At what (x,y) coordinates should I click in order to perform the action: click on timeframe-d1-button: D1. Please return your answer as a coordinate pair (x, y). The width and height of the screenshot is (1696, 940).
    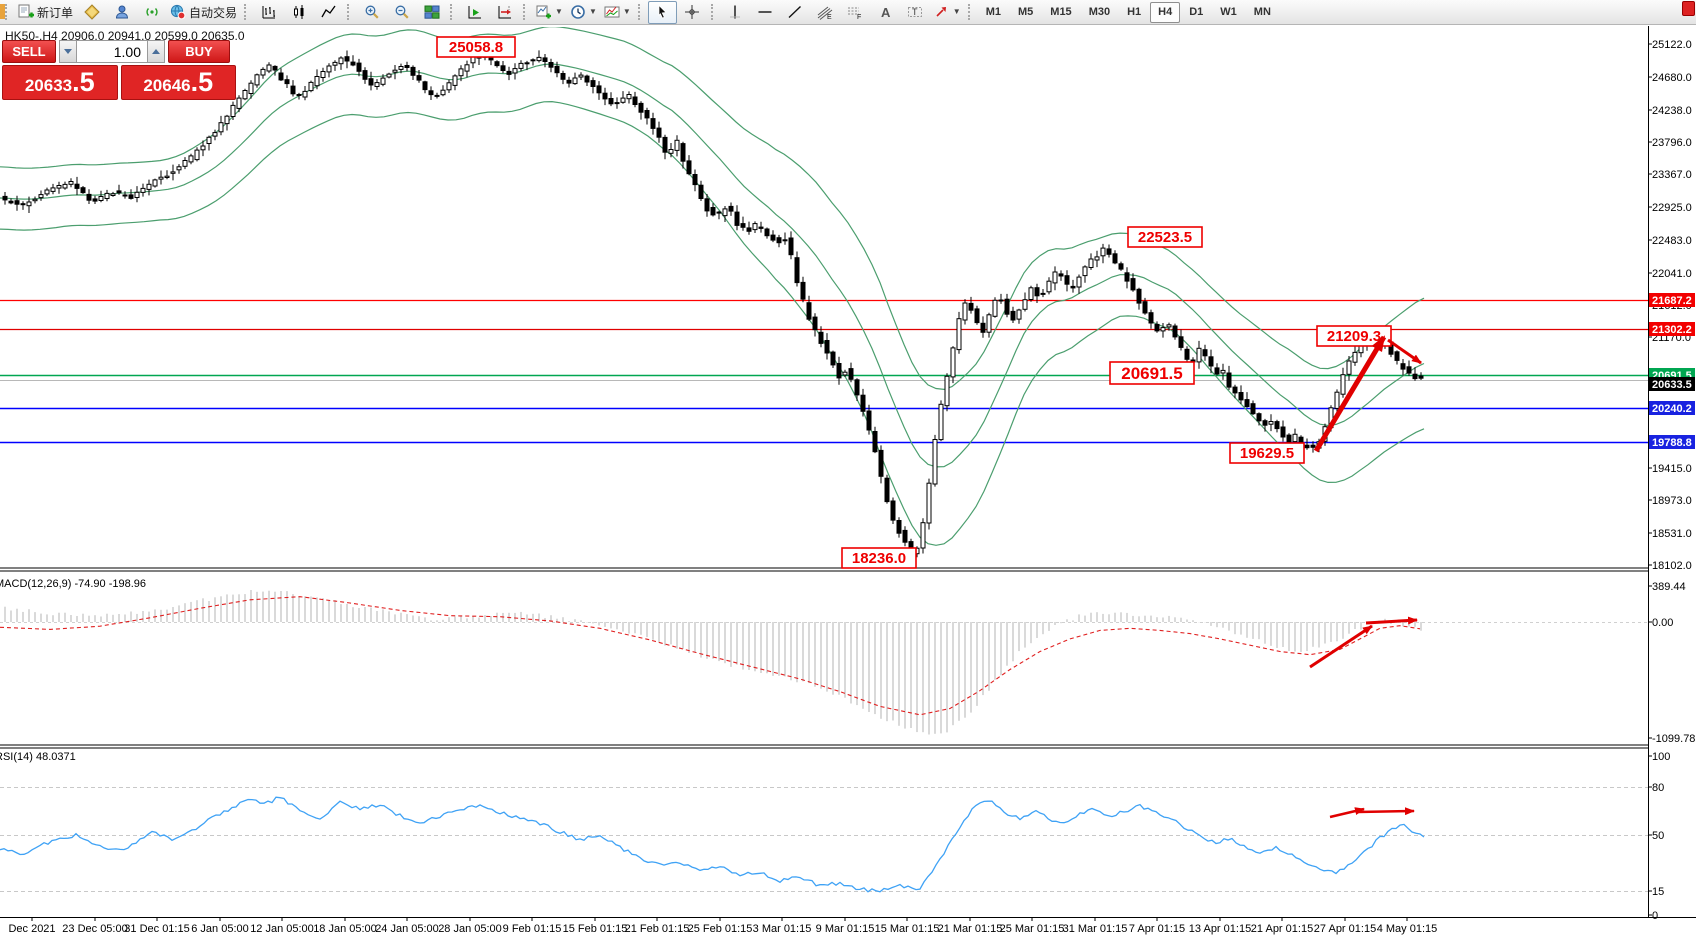
    Looking at the image, I should click on (1196, 12).